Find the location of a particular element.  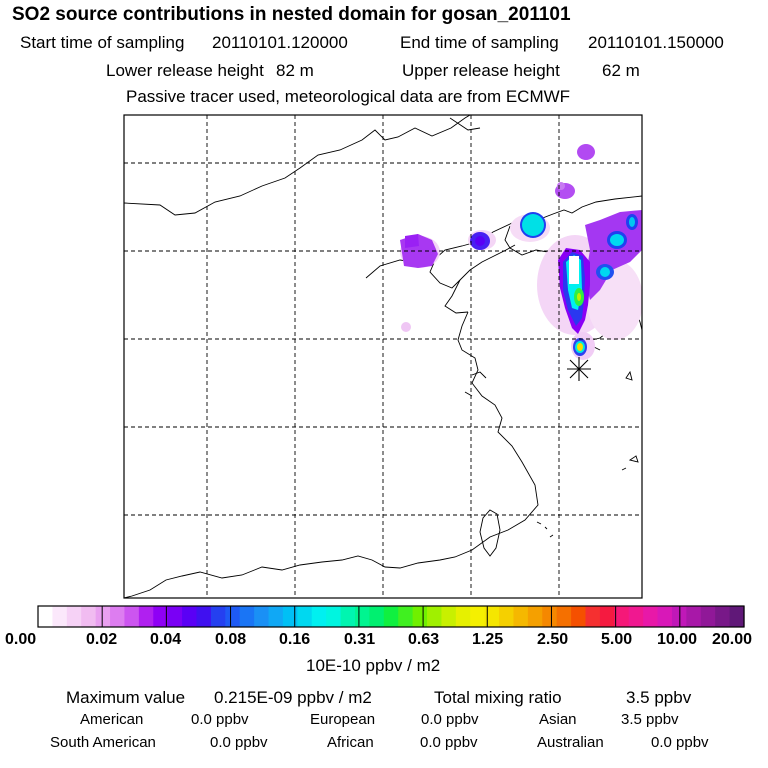

region-name: Asian is located at coordinates (558, 719).